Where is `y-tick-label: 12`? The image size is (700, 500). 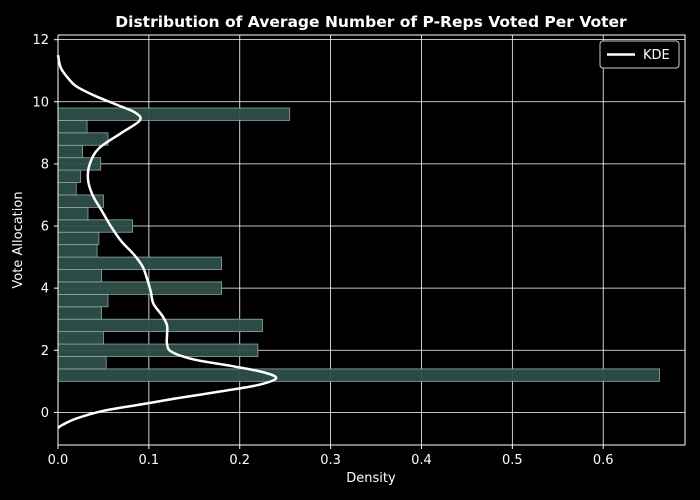 y-tick-label: 12 is located at coordinates (40, 40).